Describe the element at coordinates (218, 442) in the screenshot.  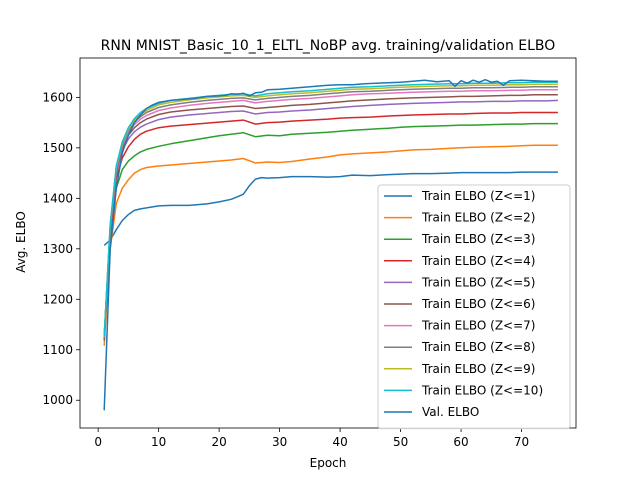
I see `x-tick-label: 20` at that location.